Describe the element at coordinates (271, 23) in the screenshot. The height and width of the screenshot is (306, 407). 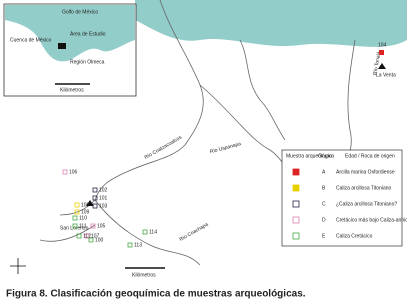
I see `sea` at that location.